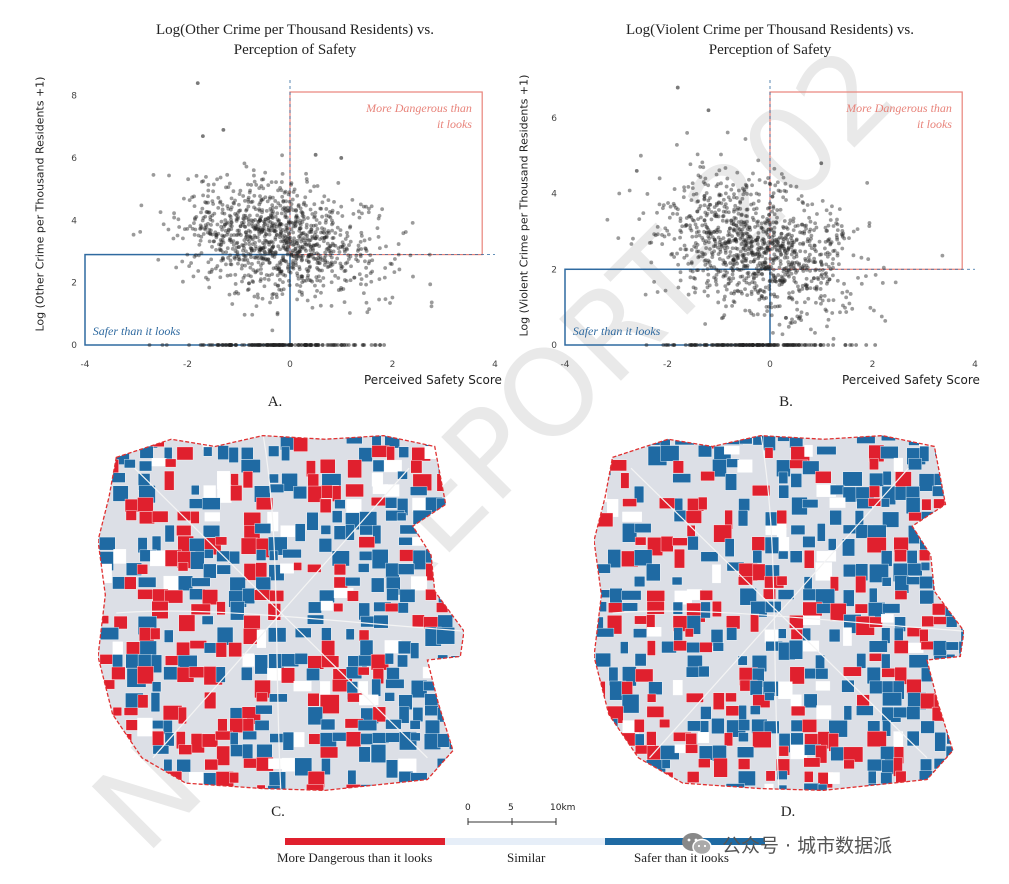 The image size is (1009, 884). Describe the element at coordinates (337, 345) in the screenshot. I see `data-point-zero` at that location.